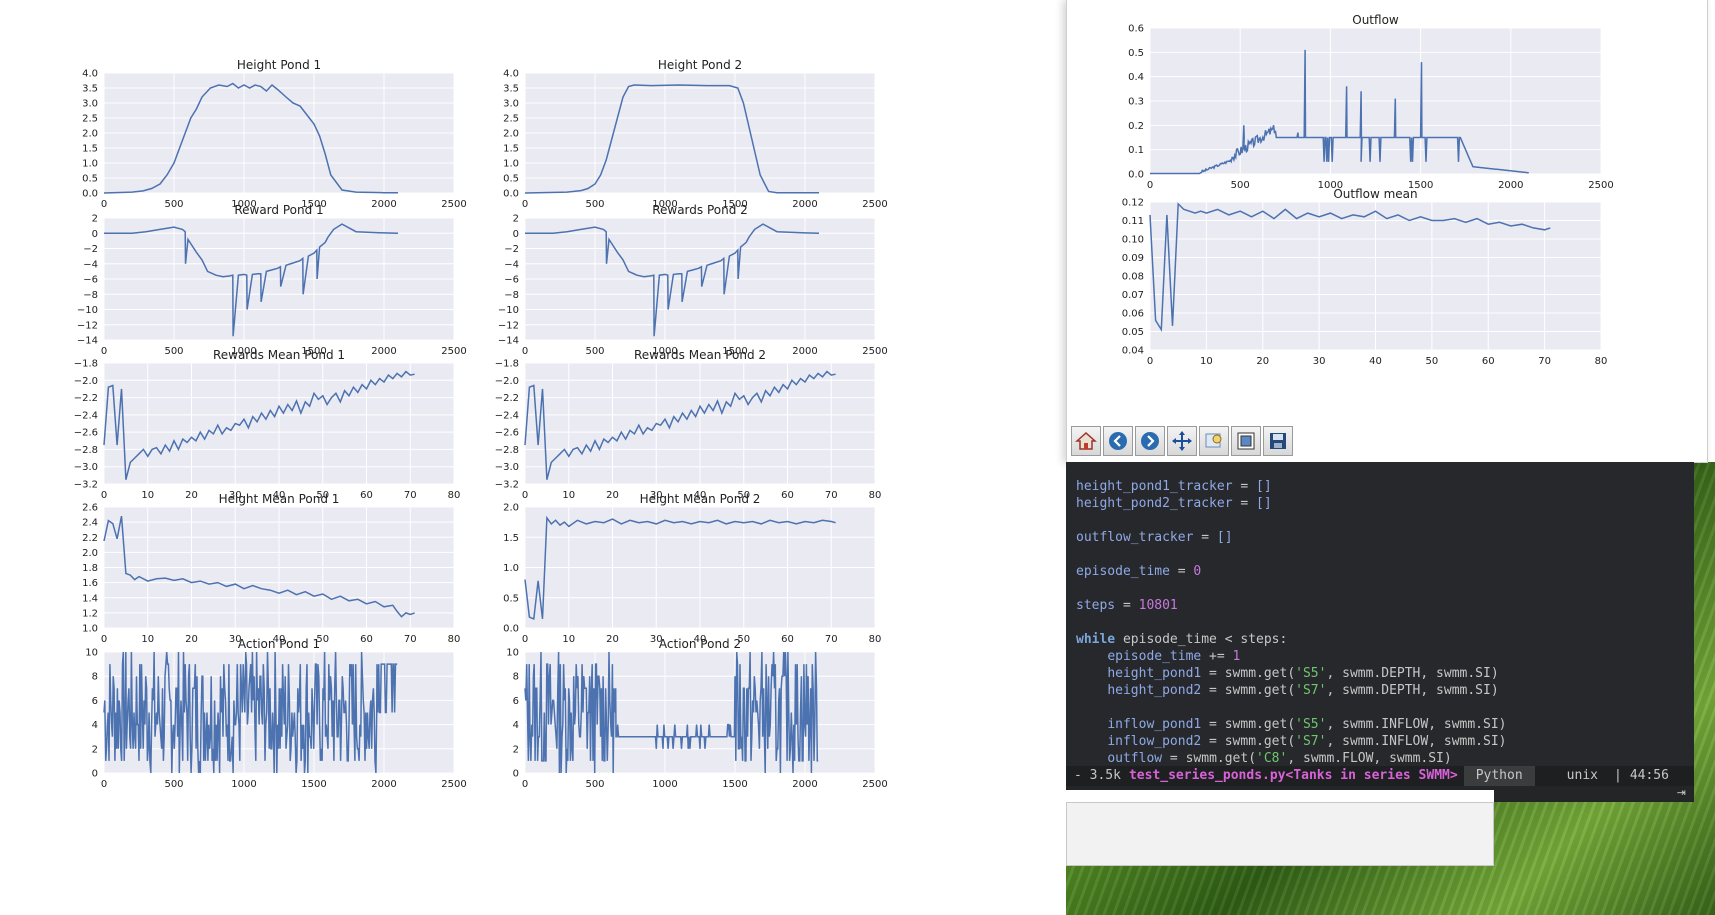  Describe the element at coordinates (1280, 834) in the screenshot. I see `background-window` at that location.